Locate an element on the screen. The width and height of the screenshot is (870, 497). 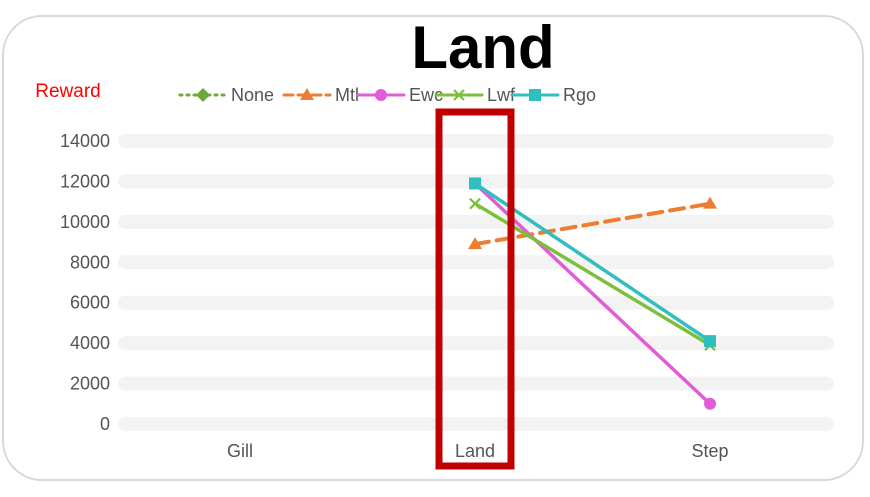
series-lines is located at coordinates (592, 293).